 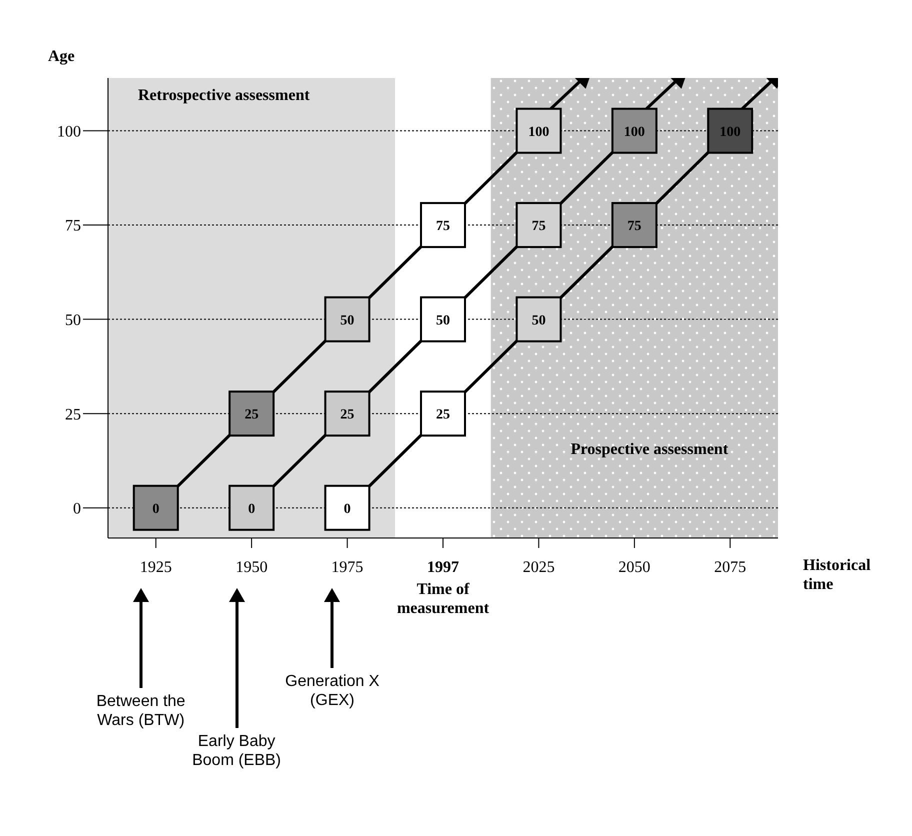 What do you see at coordinates (730, 567) in the screenshot?
I see `x-tick-label: 2075` at bounding box center [730, 567].